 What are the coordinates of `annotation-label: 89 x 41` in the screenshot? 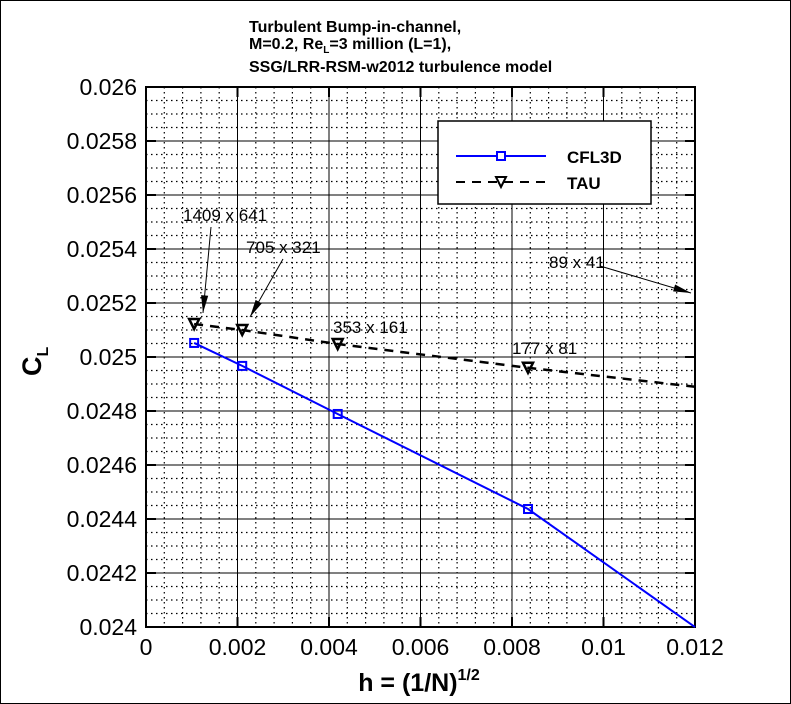 It's located at (577, 262).